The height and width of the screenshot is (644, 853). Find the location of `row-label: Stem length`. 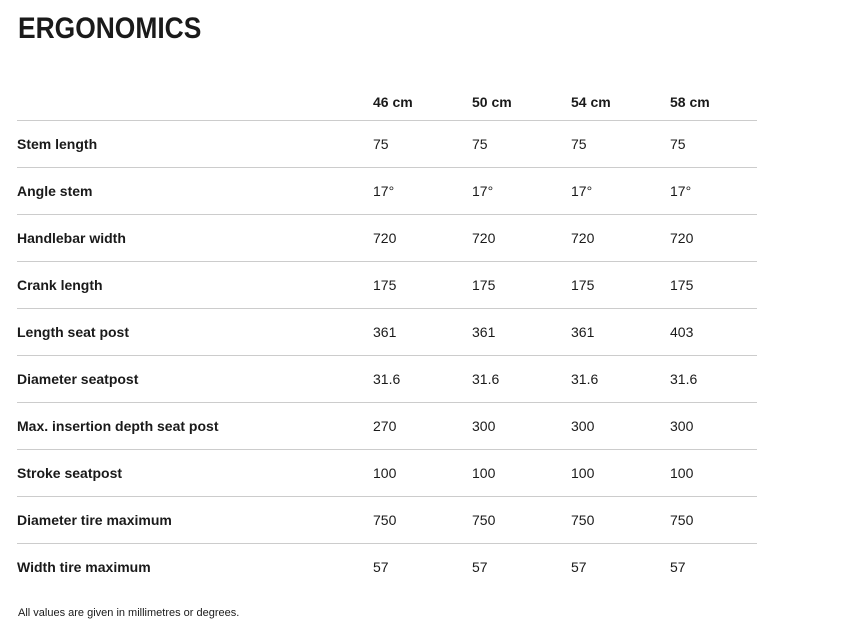

row-label: Stem length is located at coordinates (195, 144).